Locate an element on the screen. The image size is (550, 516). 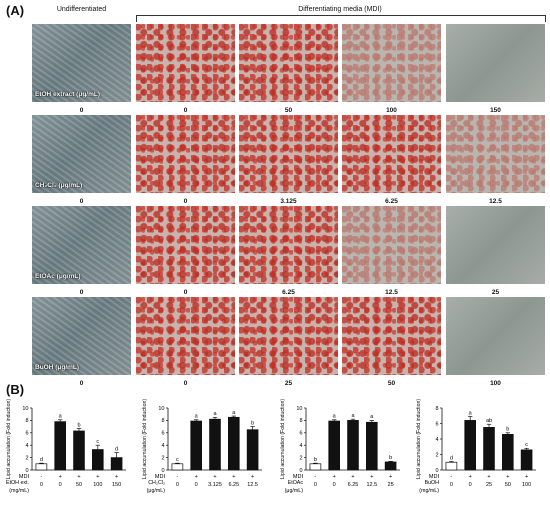
concentration-label: 100 is located at coordinates (391, 110).